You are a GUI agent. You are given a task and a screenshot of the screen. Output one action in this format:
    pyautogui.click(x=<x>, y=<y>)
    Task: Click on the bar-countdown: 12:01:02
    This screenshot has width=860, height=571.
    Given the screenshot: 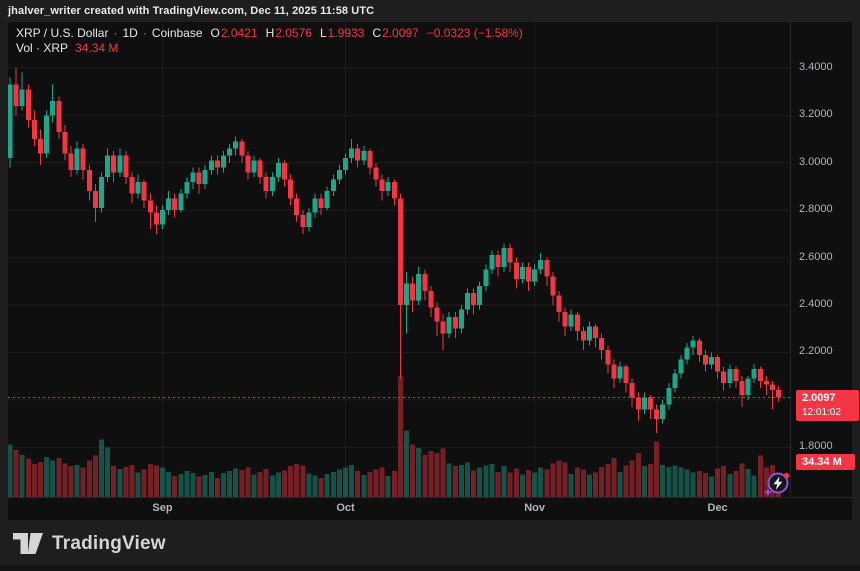 What is the action you would take?
    pyautogui.click(x=821, y=412)
    